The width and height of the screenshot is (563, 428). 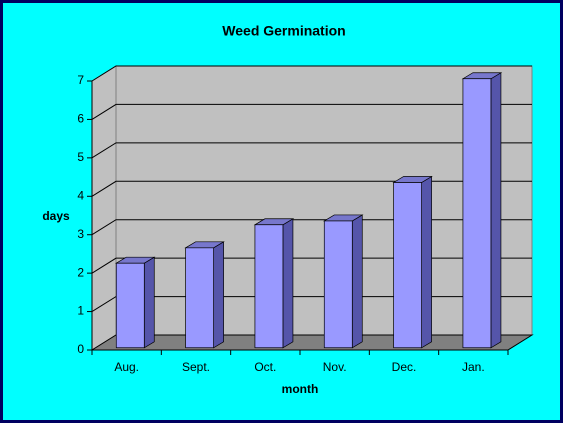 What do you see at coordinates (80, 234) in the screenshot?
I see `y-tick-label: 3` at bounding box center [80, 234].